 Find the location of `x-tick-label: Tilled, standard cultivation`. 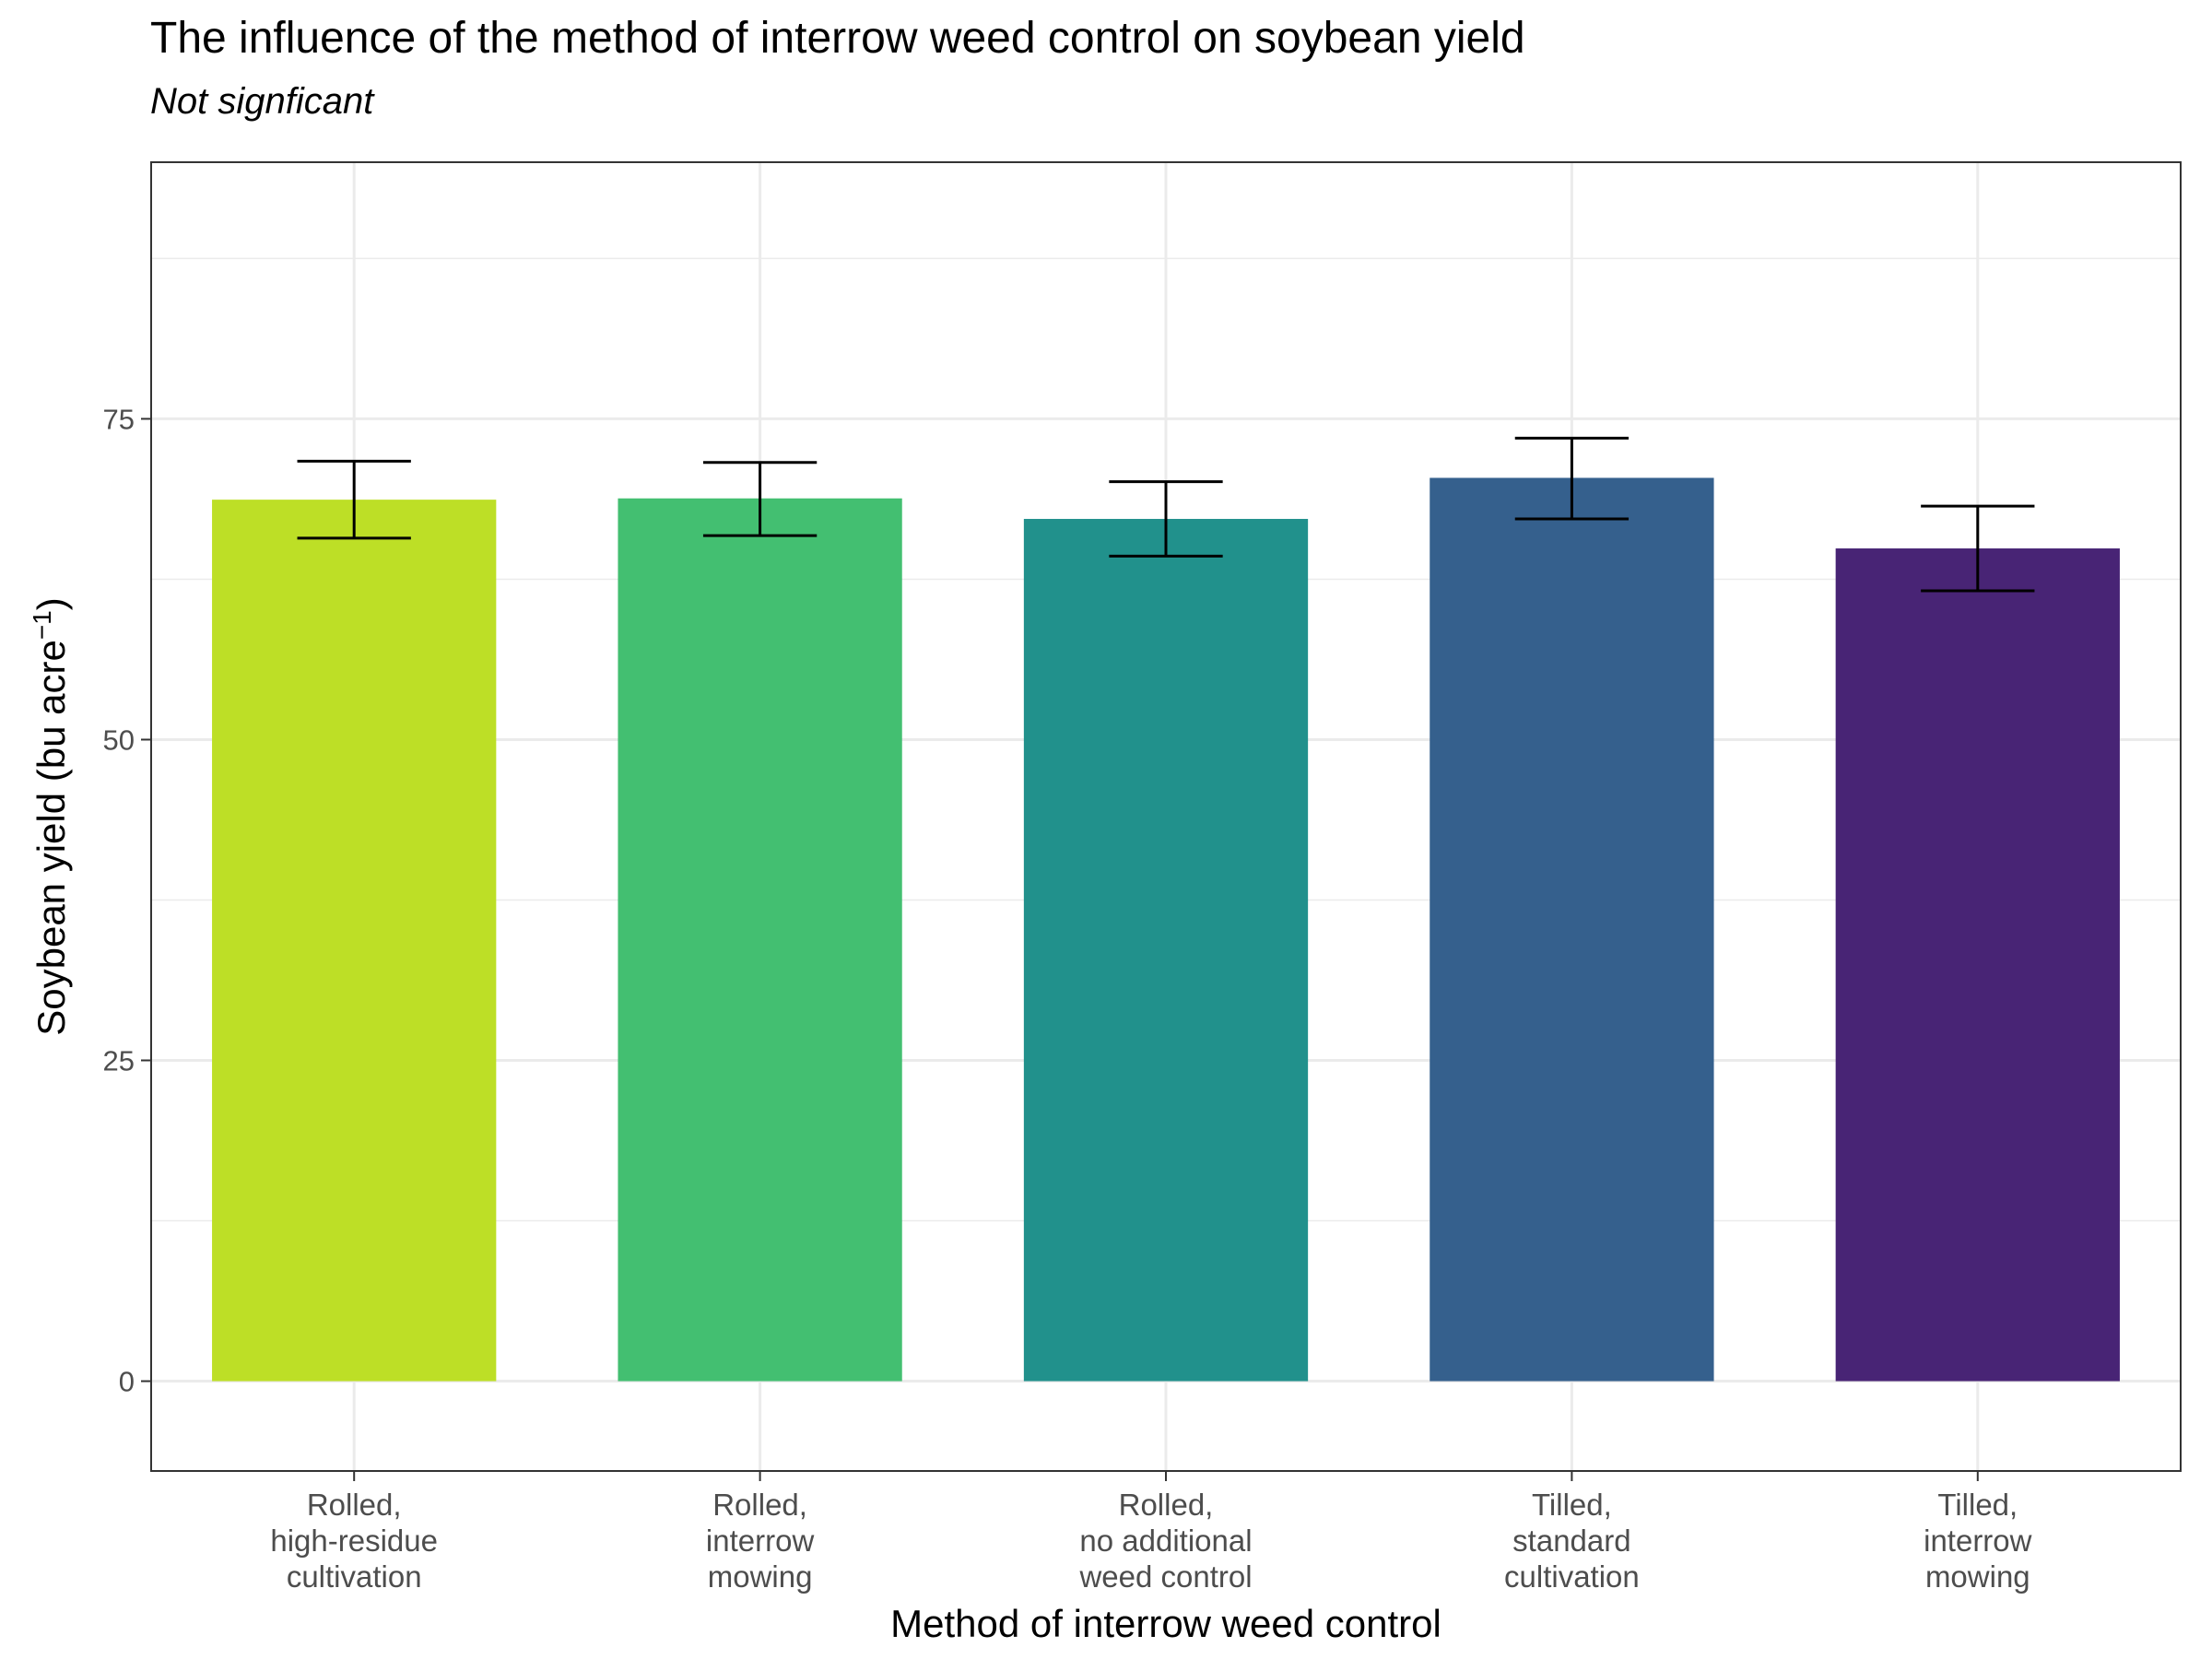

x-tick-label: Tilled, standard cultivation is located at coordinates (1572, 1541).